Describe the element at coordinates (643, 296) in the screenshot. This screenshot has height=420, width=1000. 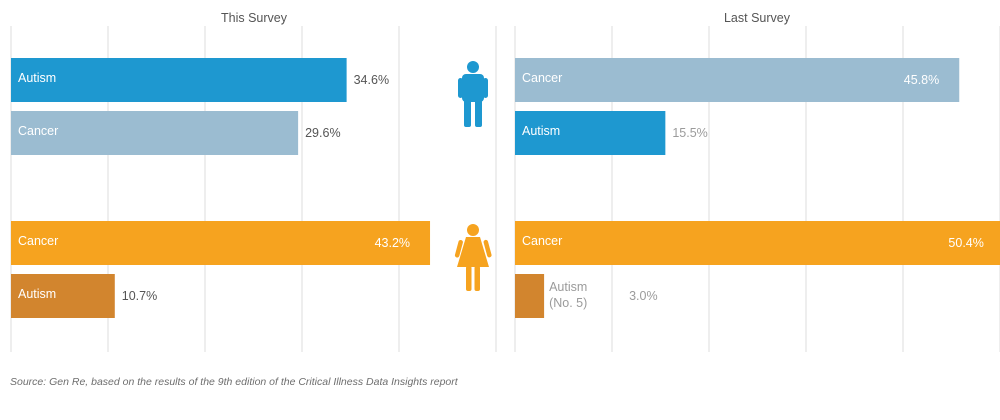
I see `bar-value-label: 3.0%` at that location.